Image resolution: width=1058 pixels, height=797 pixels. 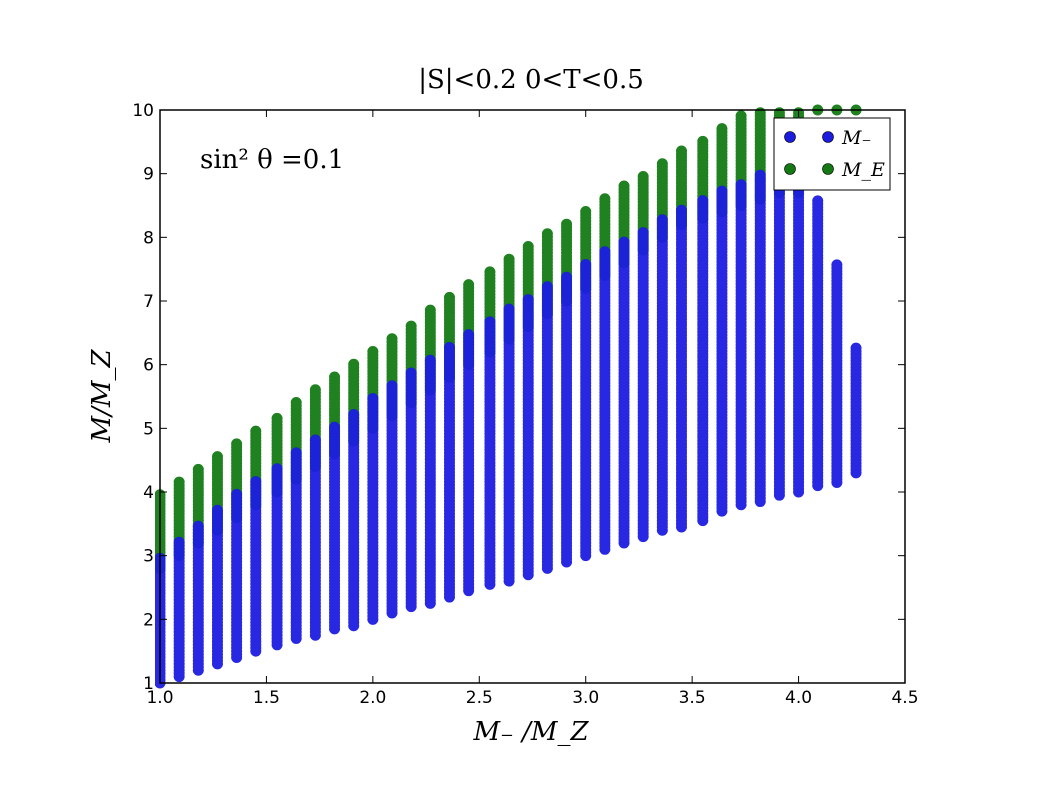 I want to click on y-tick-label: 9, so click(x=148, y=175).